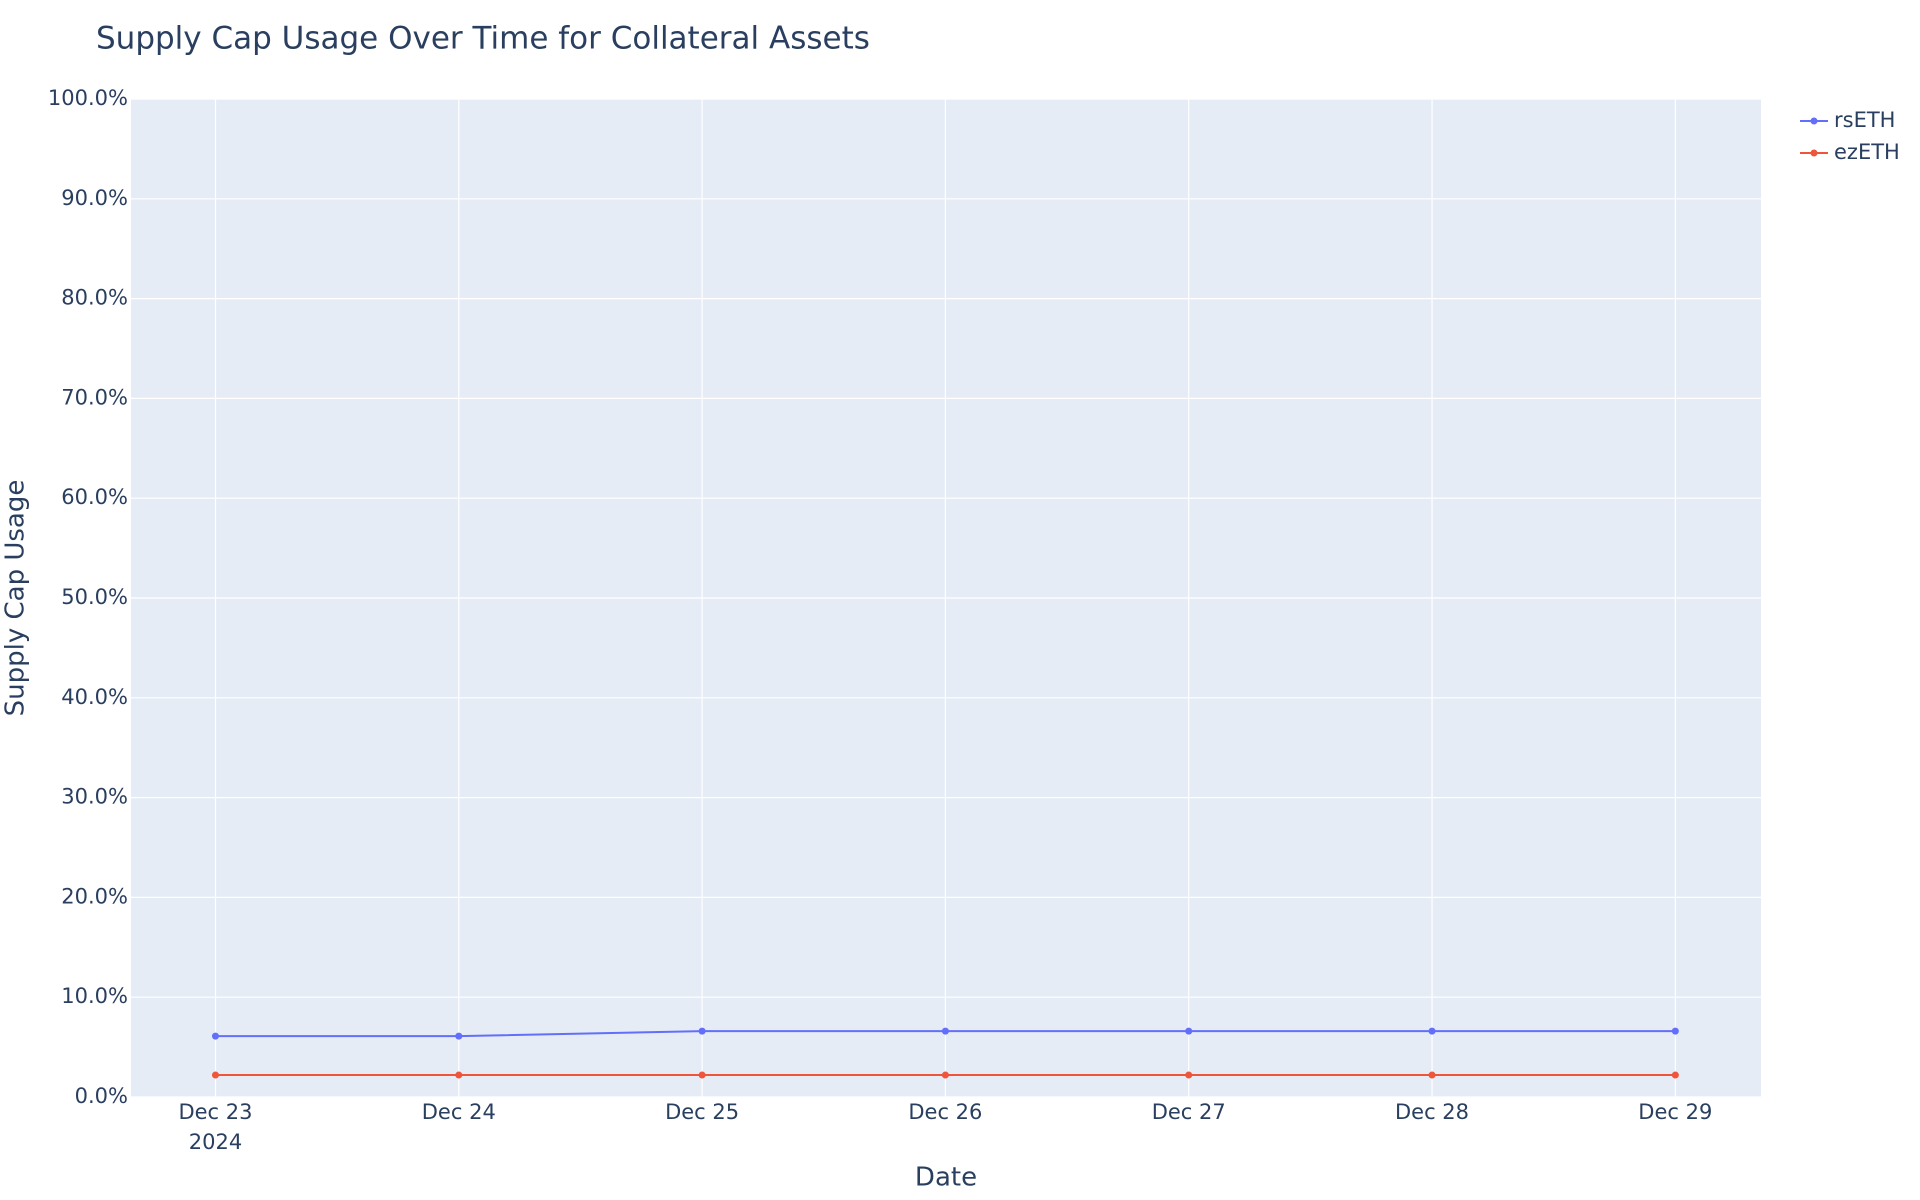 The height and width of the screenshot is (1200, 1920). Describe the element at coordinates (94, 198) in the screenshot. I see `y-tick-label: 90.0%` at that location.